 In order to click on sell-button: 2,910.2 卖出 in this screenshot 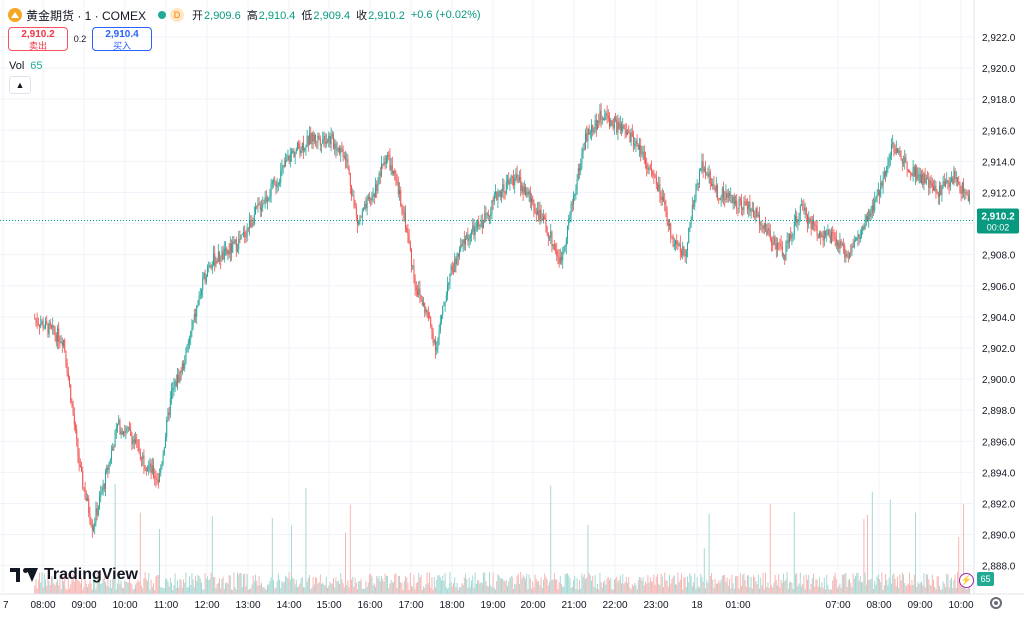, I will do `click(38, 39)`.